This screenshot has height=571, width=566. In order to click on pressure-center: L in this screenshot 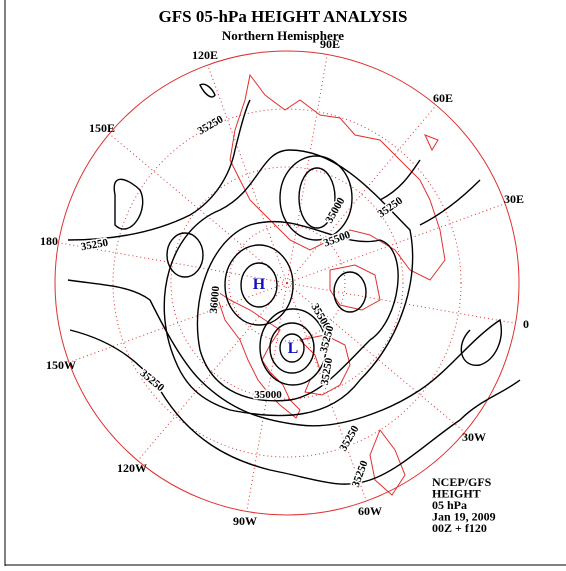, I will do `click(293, 348)`.